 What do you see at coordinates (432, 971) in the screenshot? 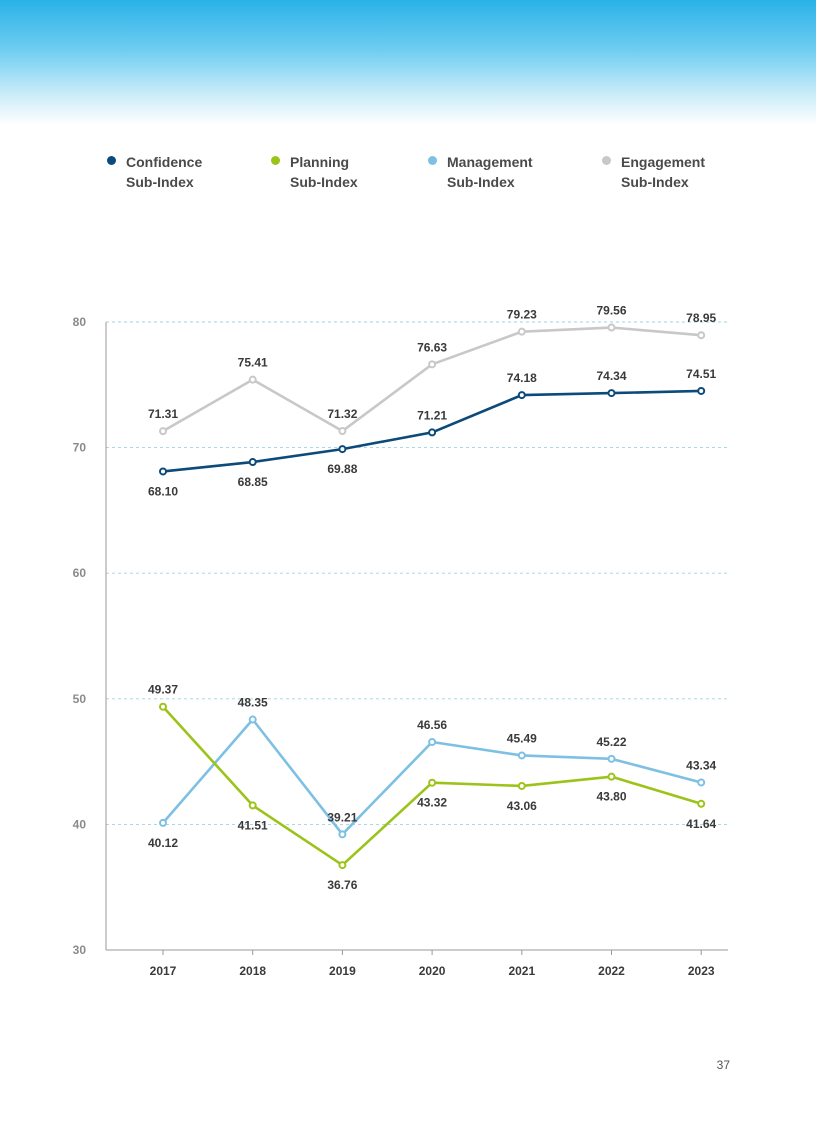
I see `x-tick-label-2020: 2020` at bounding box center [432, 971].